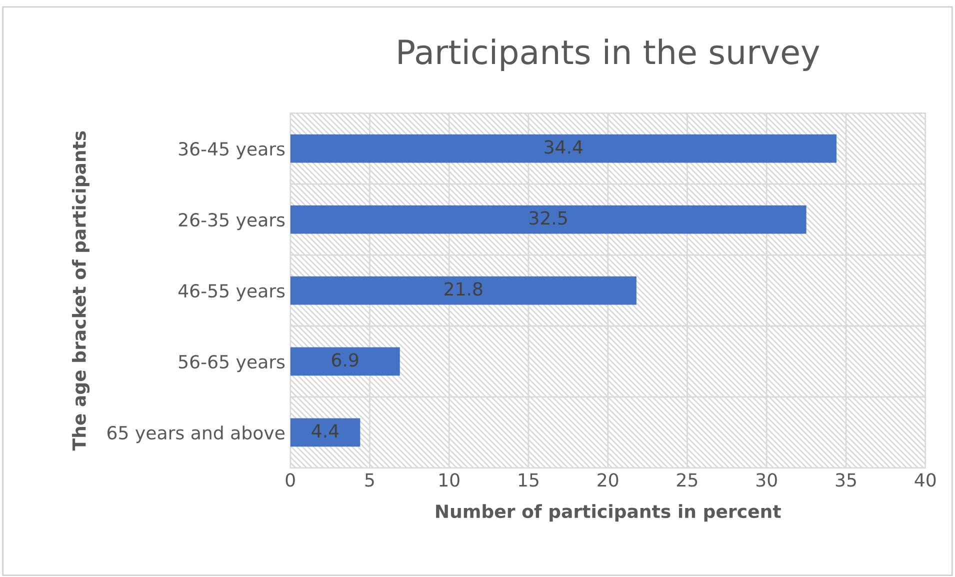 The image size is (955, 577). Describe the element at coordinates (846, 480) in the screenshot. I see `x-tick-label: 35` at that location.